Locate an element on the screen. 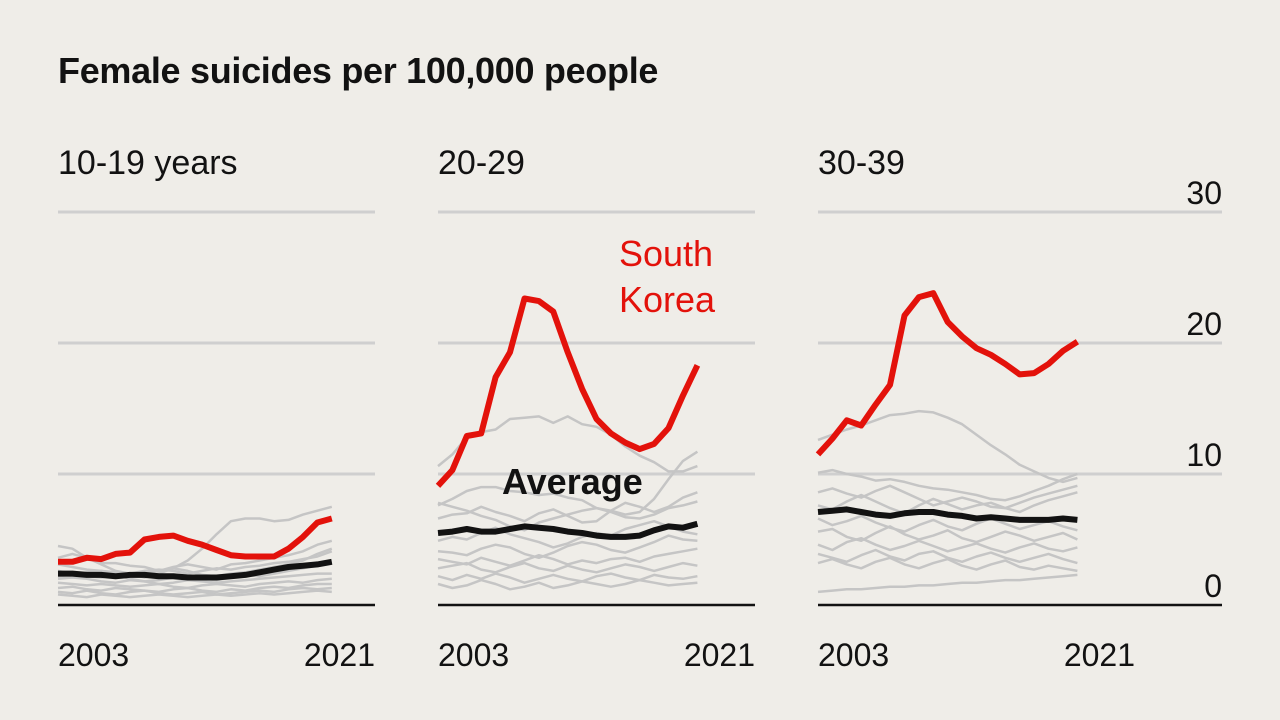 This screenshot has width=1280, height=720. average-label: Average is located at coordinates (572, 481).